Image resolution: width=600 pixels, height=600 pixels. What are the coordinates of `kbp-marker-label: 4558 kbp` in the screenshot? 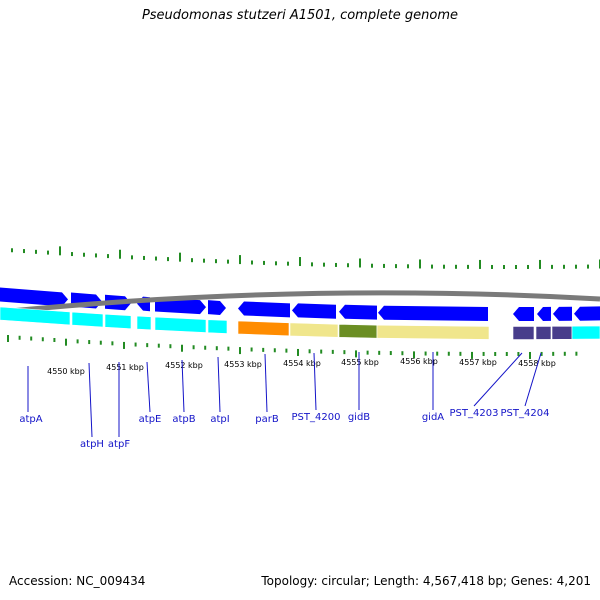 It's located at (537, 363).